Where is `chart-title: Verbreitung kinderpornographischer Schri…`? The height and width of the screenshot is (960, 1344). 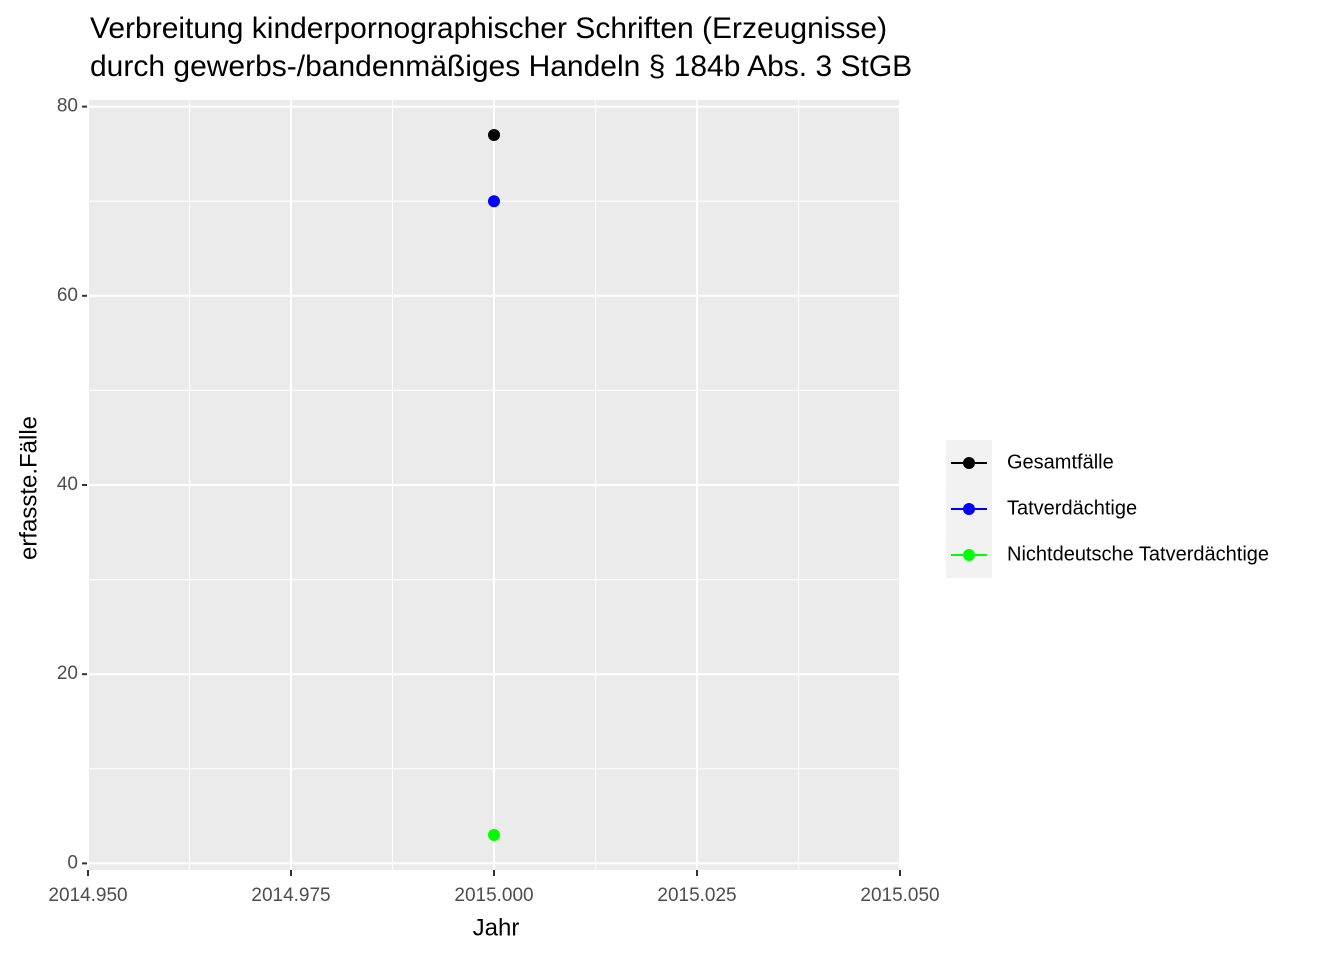
chart-title: Verbreitung kinderpornographischer Schri… is located at coordinates (488, 28).